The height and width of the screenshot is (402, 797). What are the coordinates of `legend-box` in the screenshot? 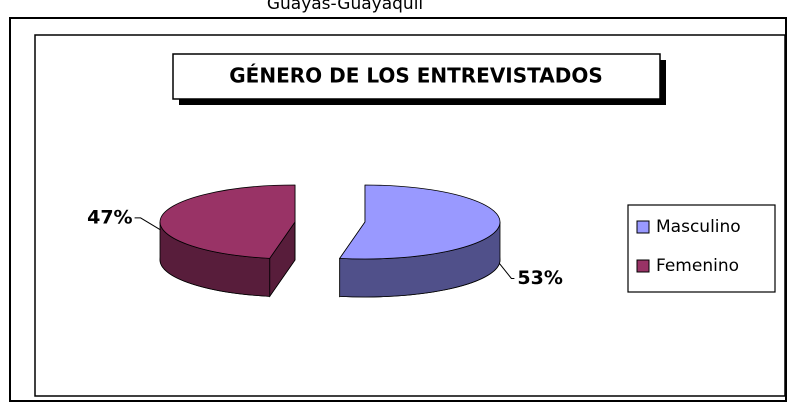 It's located at (701, 248).